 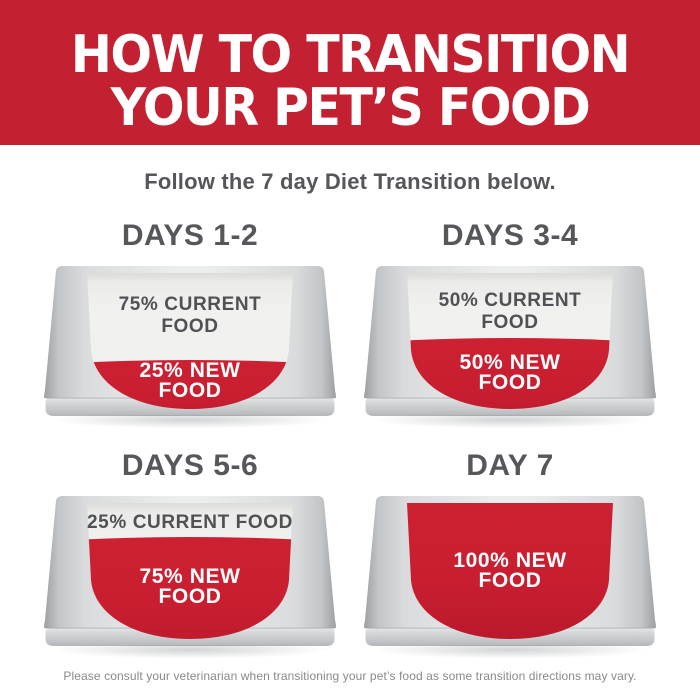 What do you see at coordinates (190, 586) in the screenshot?
I see `new-food-label: 75% NEW FOOD` at bounding box center [190, 586].